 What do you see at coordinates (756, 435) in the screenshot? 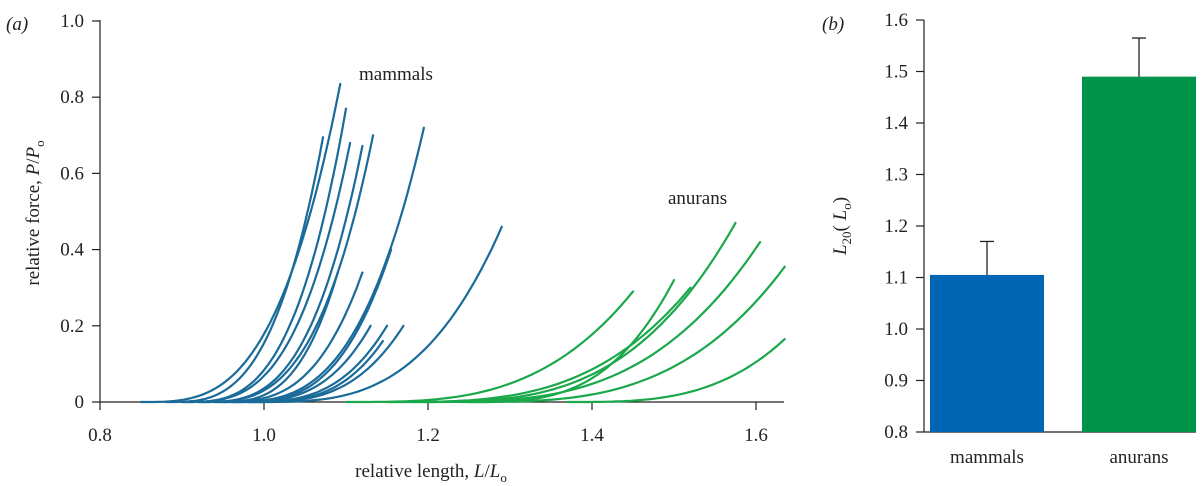
I see `x-tick-label: 1.6` at bounding box center [756, 435].